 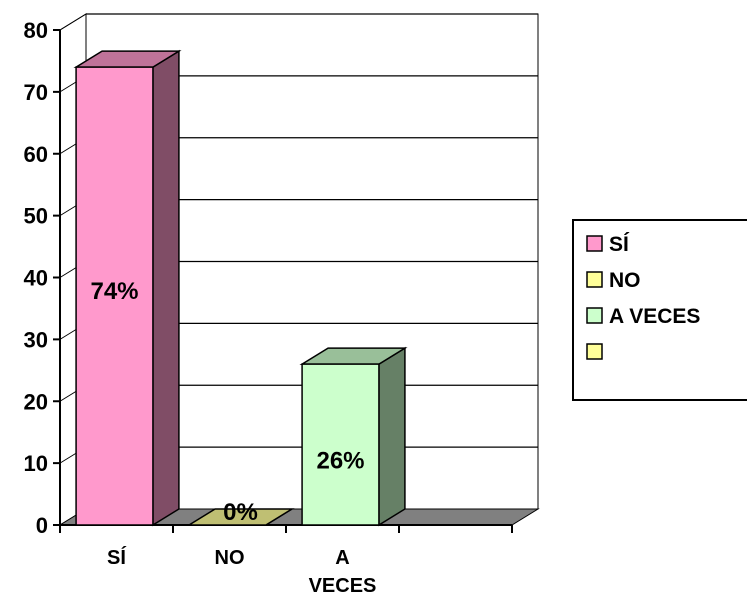 I want to click on data-label: 74%, so click(x=114, y=291).